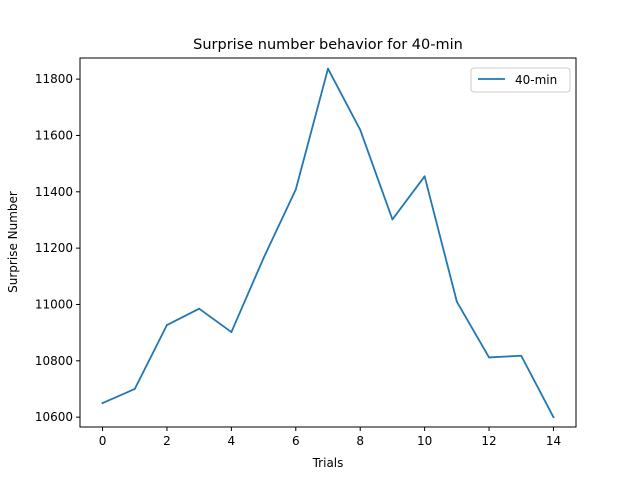 Image resolution: width=640 pixels, height=480 pixels. Describe the element at coordinates (328, 45) in the screenshot. I see `chart-title: Surprise number behavior for 40-min` at that location.